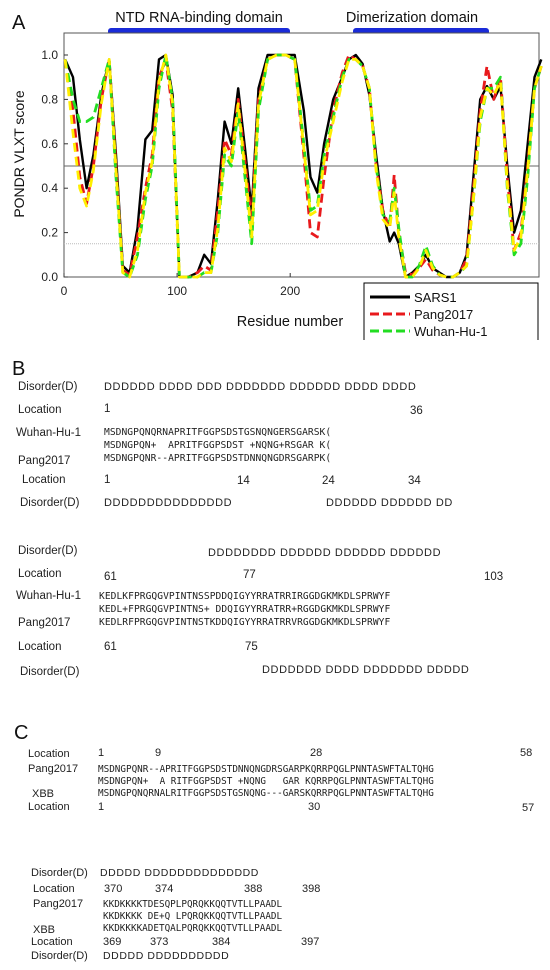 This screenshot has height=970, width=550. What do you see at coordinates (44, 623) in the screenshot?
I see `b2-seq2-label: Pang2017` at bounding box center [44, 623].